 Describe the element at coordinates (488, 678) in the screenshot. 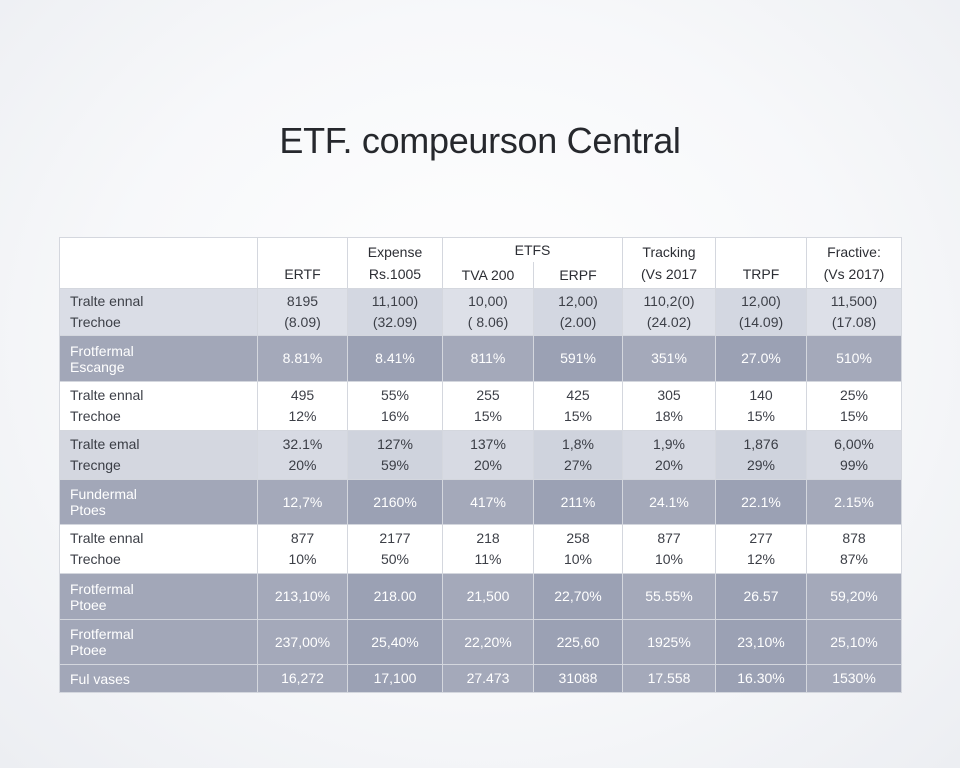

I see `table-cell: 27.473` at that location.